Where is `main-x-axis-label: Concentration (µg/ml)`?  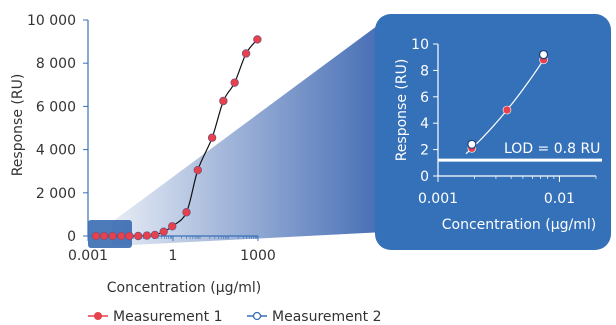 main-x-axis-label: Concentration (µg/ml) is located at coordinates (184, 288).